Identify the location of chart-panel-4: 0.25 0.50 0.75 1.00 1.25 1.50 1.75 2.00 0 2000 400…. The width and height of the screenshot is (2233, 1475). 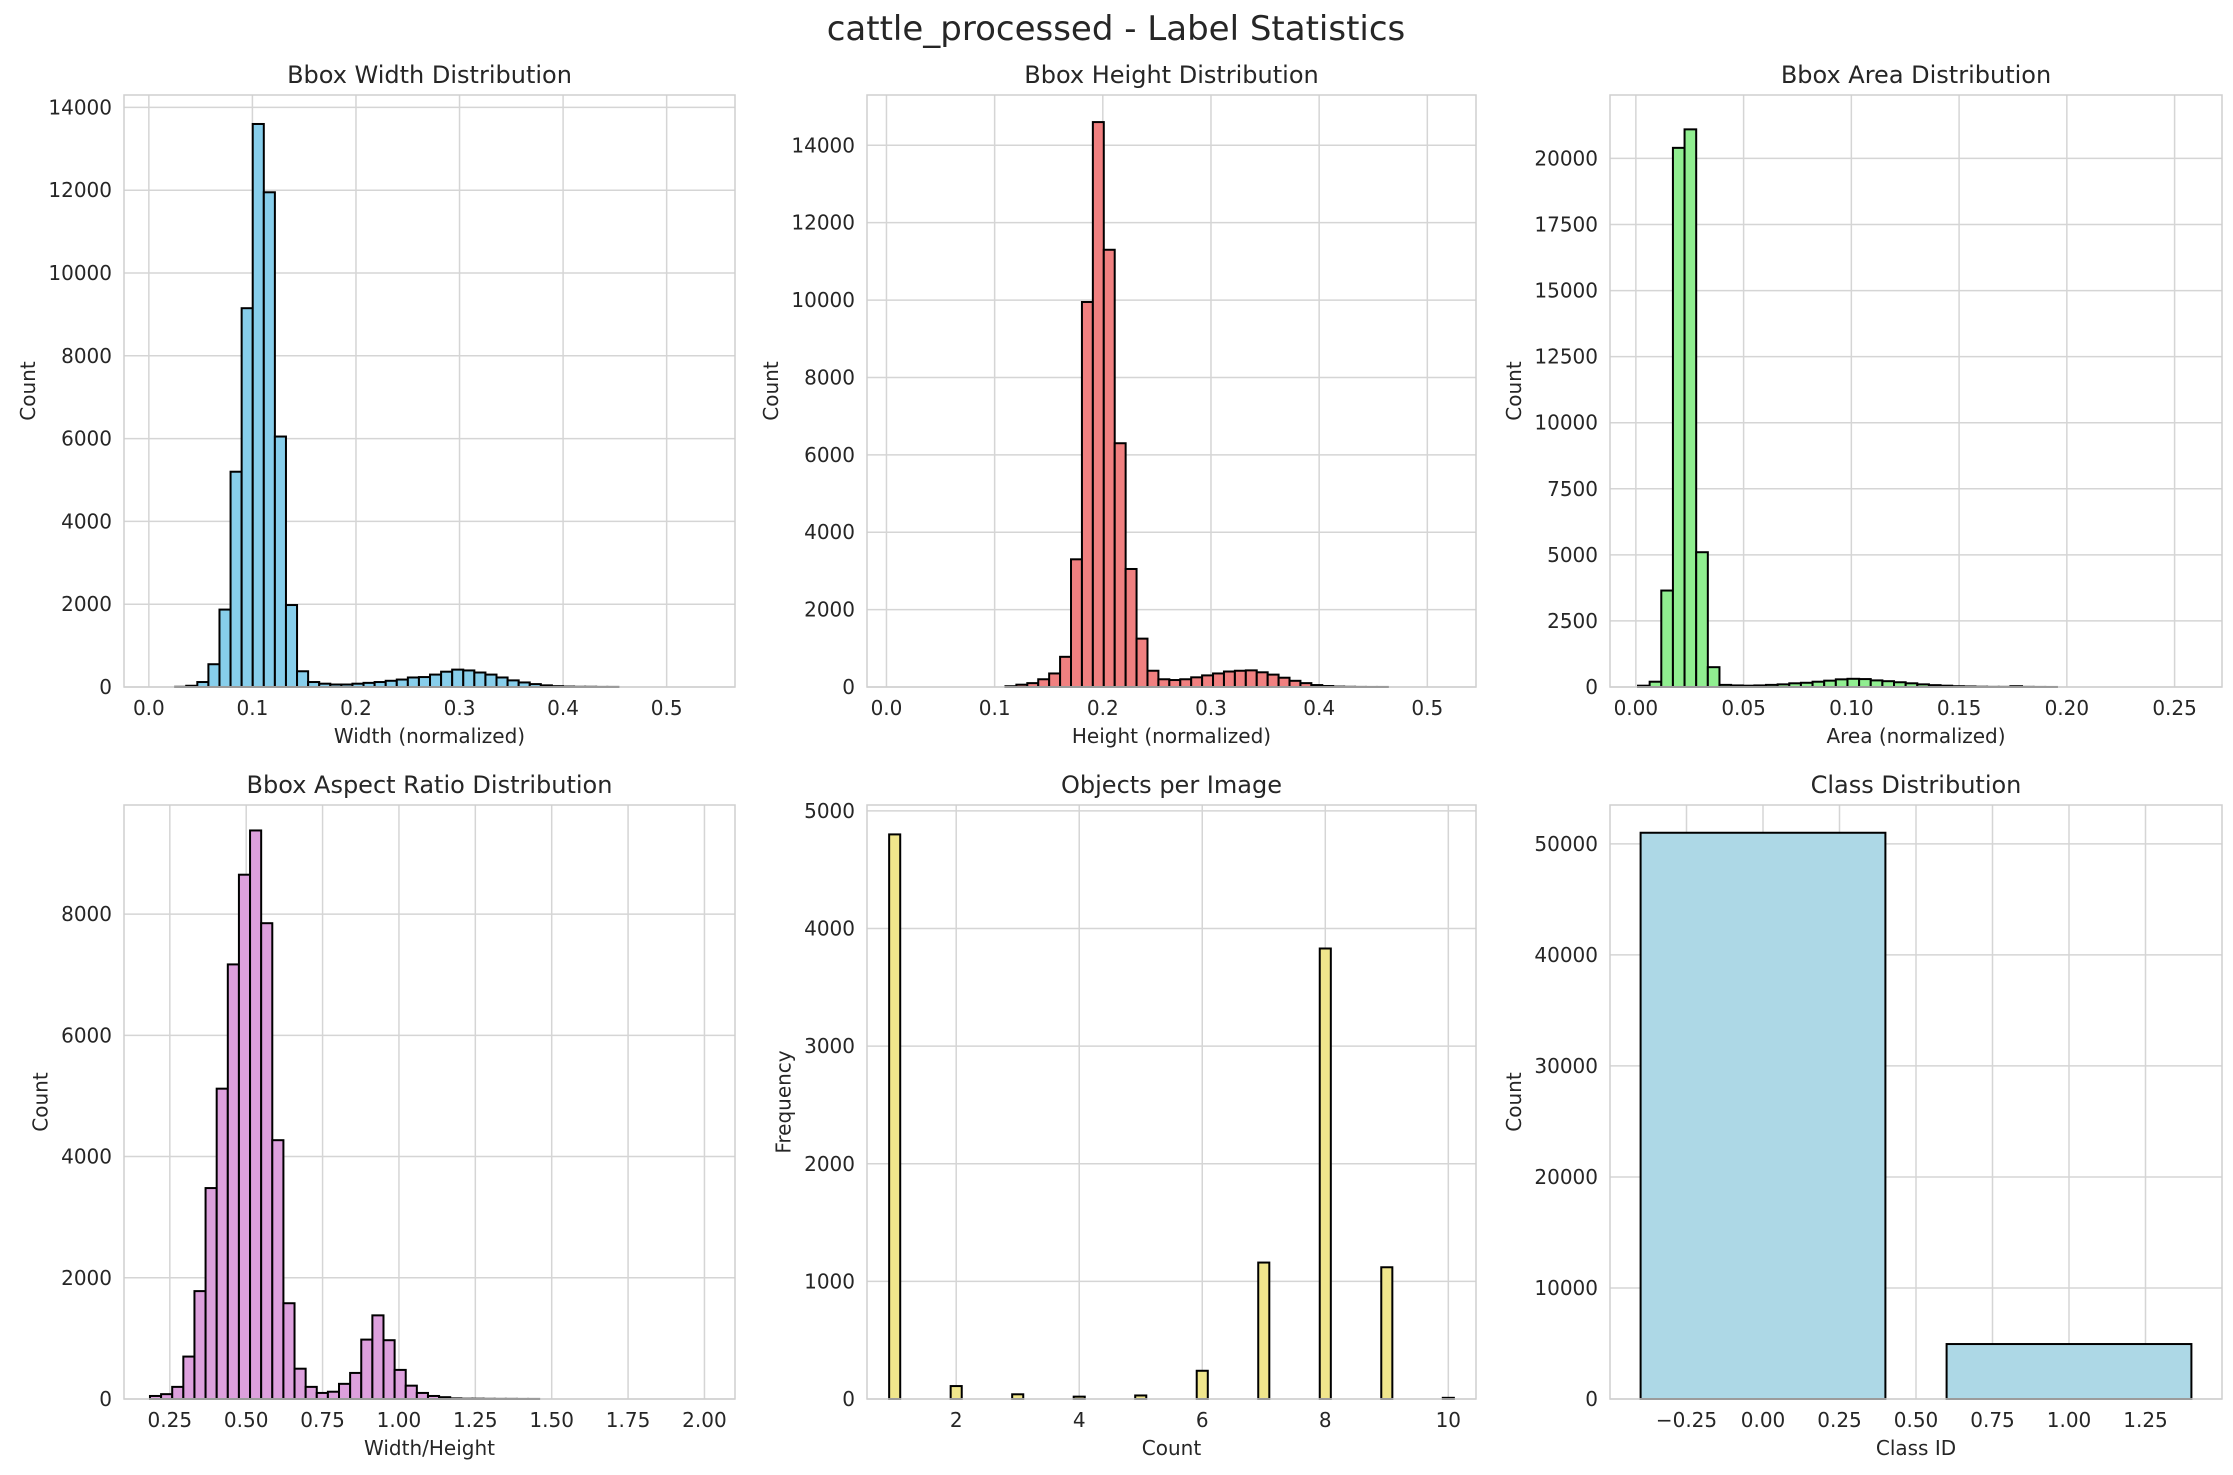
(382, 1115).